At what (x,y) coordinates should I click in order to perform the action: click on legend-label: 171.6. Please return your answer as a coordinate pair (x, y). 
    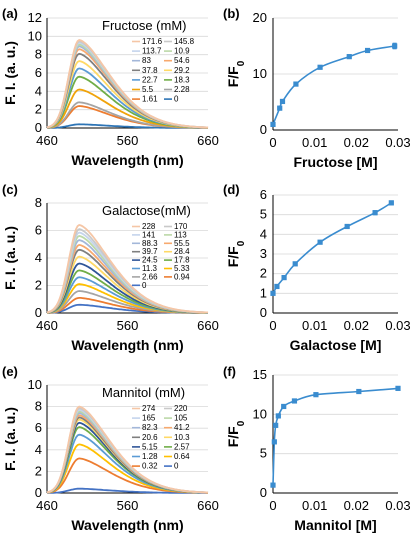
    Looking at the image, I should click on (152, 41).